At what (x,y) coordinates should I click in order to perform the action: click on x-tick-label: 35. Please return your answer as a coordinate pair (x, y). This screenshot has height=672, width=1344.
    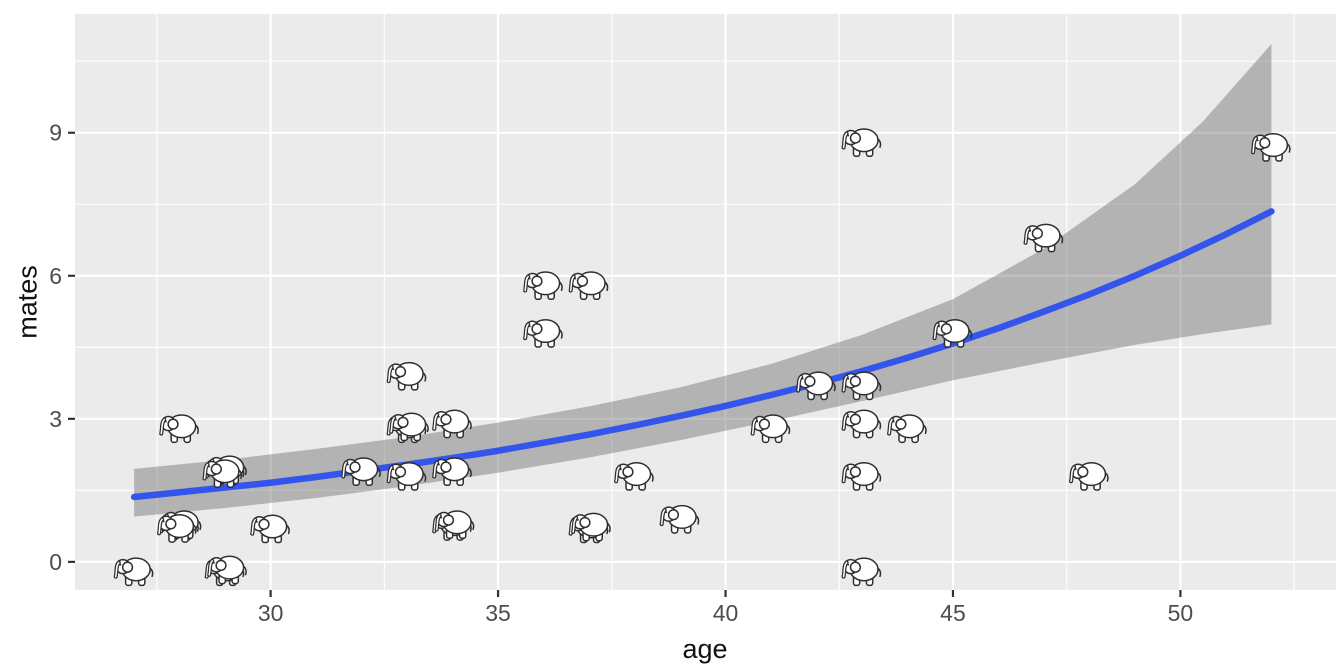
    Looking at the image, I should click on (498, 613).